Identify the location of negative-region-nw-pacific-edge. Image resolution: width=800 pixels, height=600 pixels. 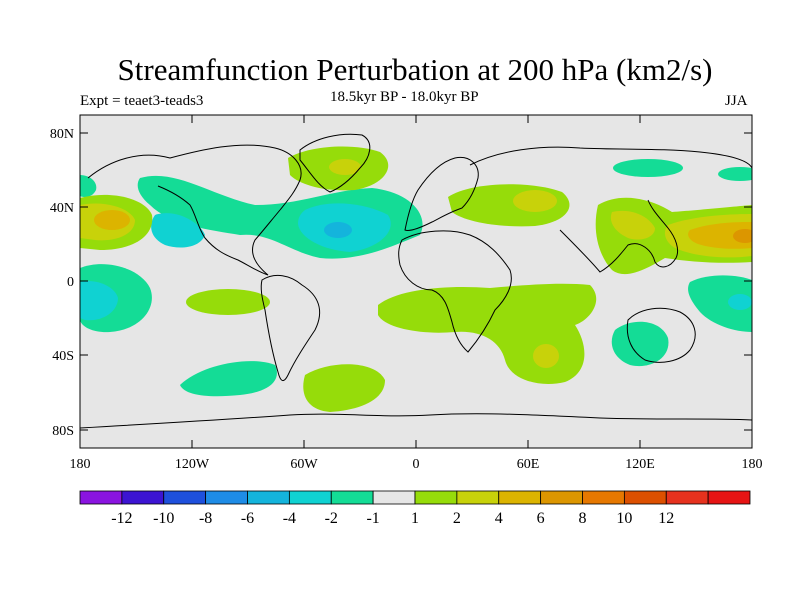
(88, 186).